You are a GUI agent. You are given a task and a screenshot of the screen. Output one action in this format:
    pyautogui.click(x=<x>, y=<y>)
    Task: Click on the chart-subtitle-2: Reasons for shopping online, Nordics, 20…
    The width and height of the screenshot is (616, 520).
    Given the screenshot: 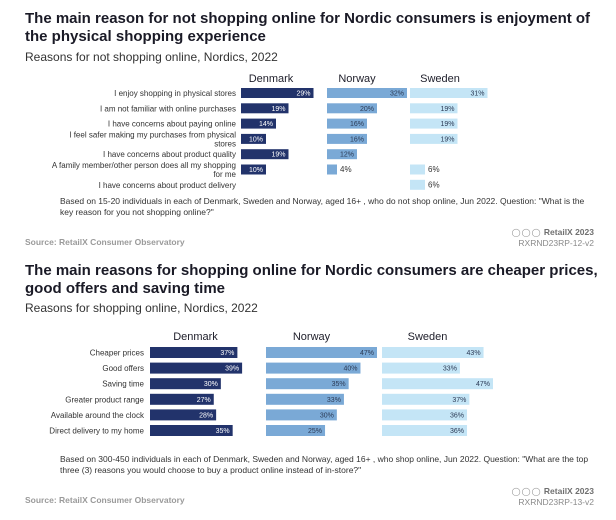 What is the action you would take?
    pyautogui.click(x=141, y=308)
    